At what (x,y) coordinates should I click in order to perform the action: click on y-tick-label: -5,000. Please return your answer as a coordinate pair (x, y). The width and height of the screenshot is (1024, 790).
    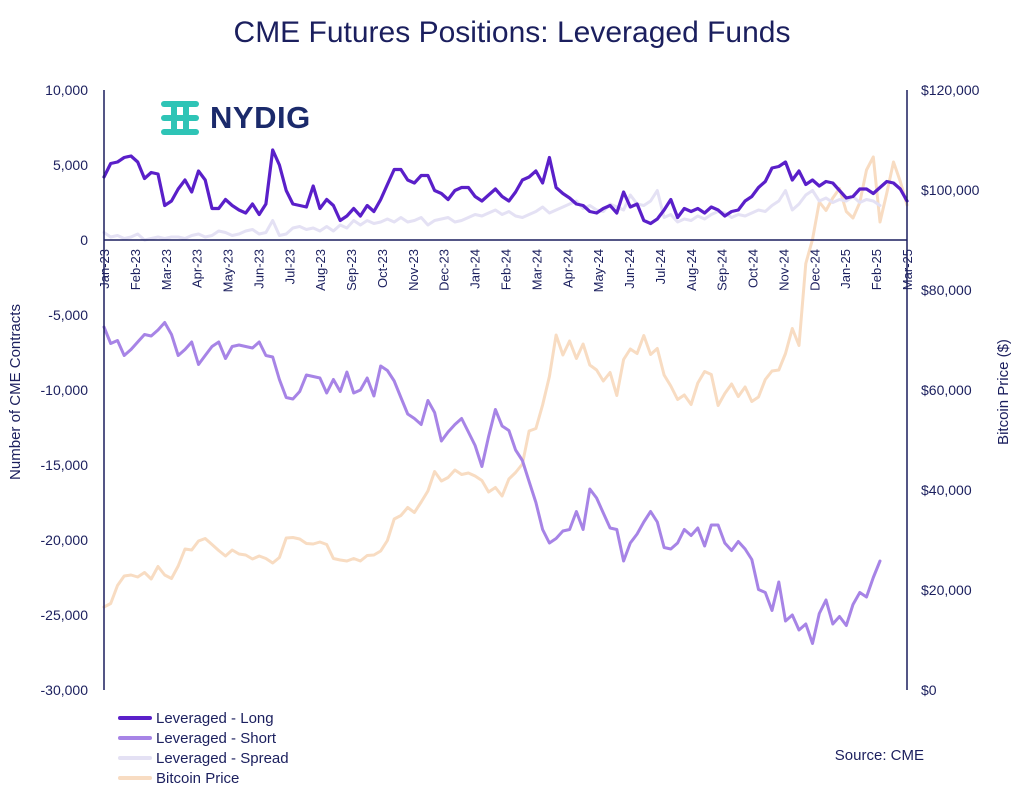
    Looking at the image, I should click on (68, 315).